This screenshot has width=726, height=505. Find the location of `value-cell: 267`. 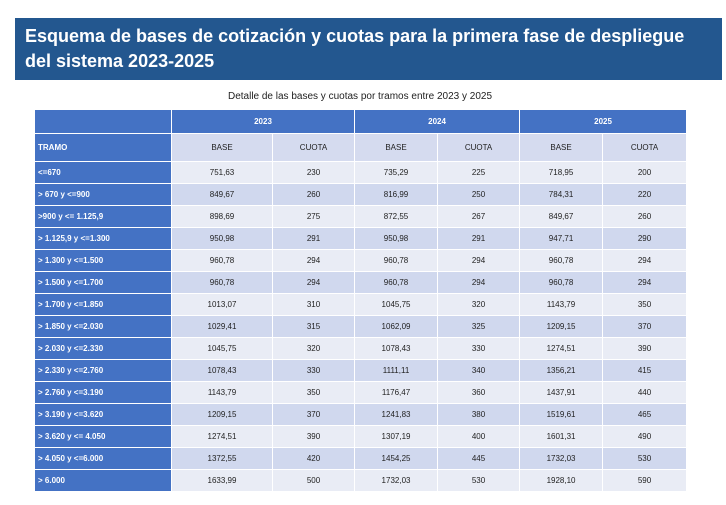

value-cell: 267 is located at coordinates (479, 216).